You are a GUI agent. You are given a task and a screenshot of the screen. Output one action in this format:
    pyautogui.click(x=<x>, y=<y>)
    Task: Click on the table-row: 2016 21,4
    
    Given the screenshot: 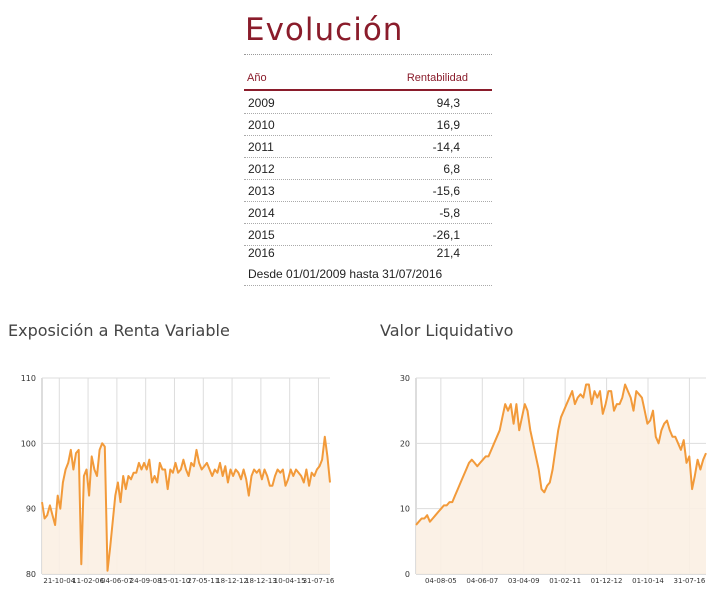 What is the action you would take?
    pyautogui.click(x=368, y=252)
    